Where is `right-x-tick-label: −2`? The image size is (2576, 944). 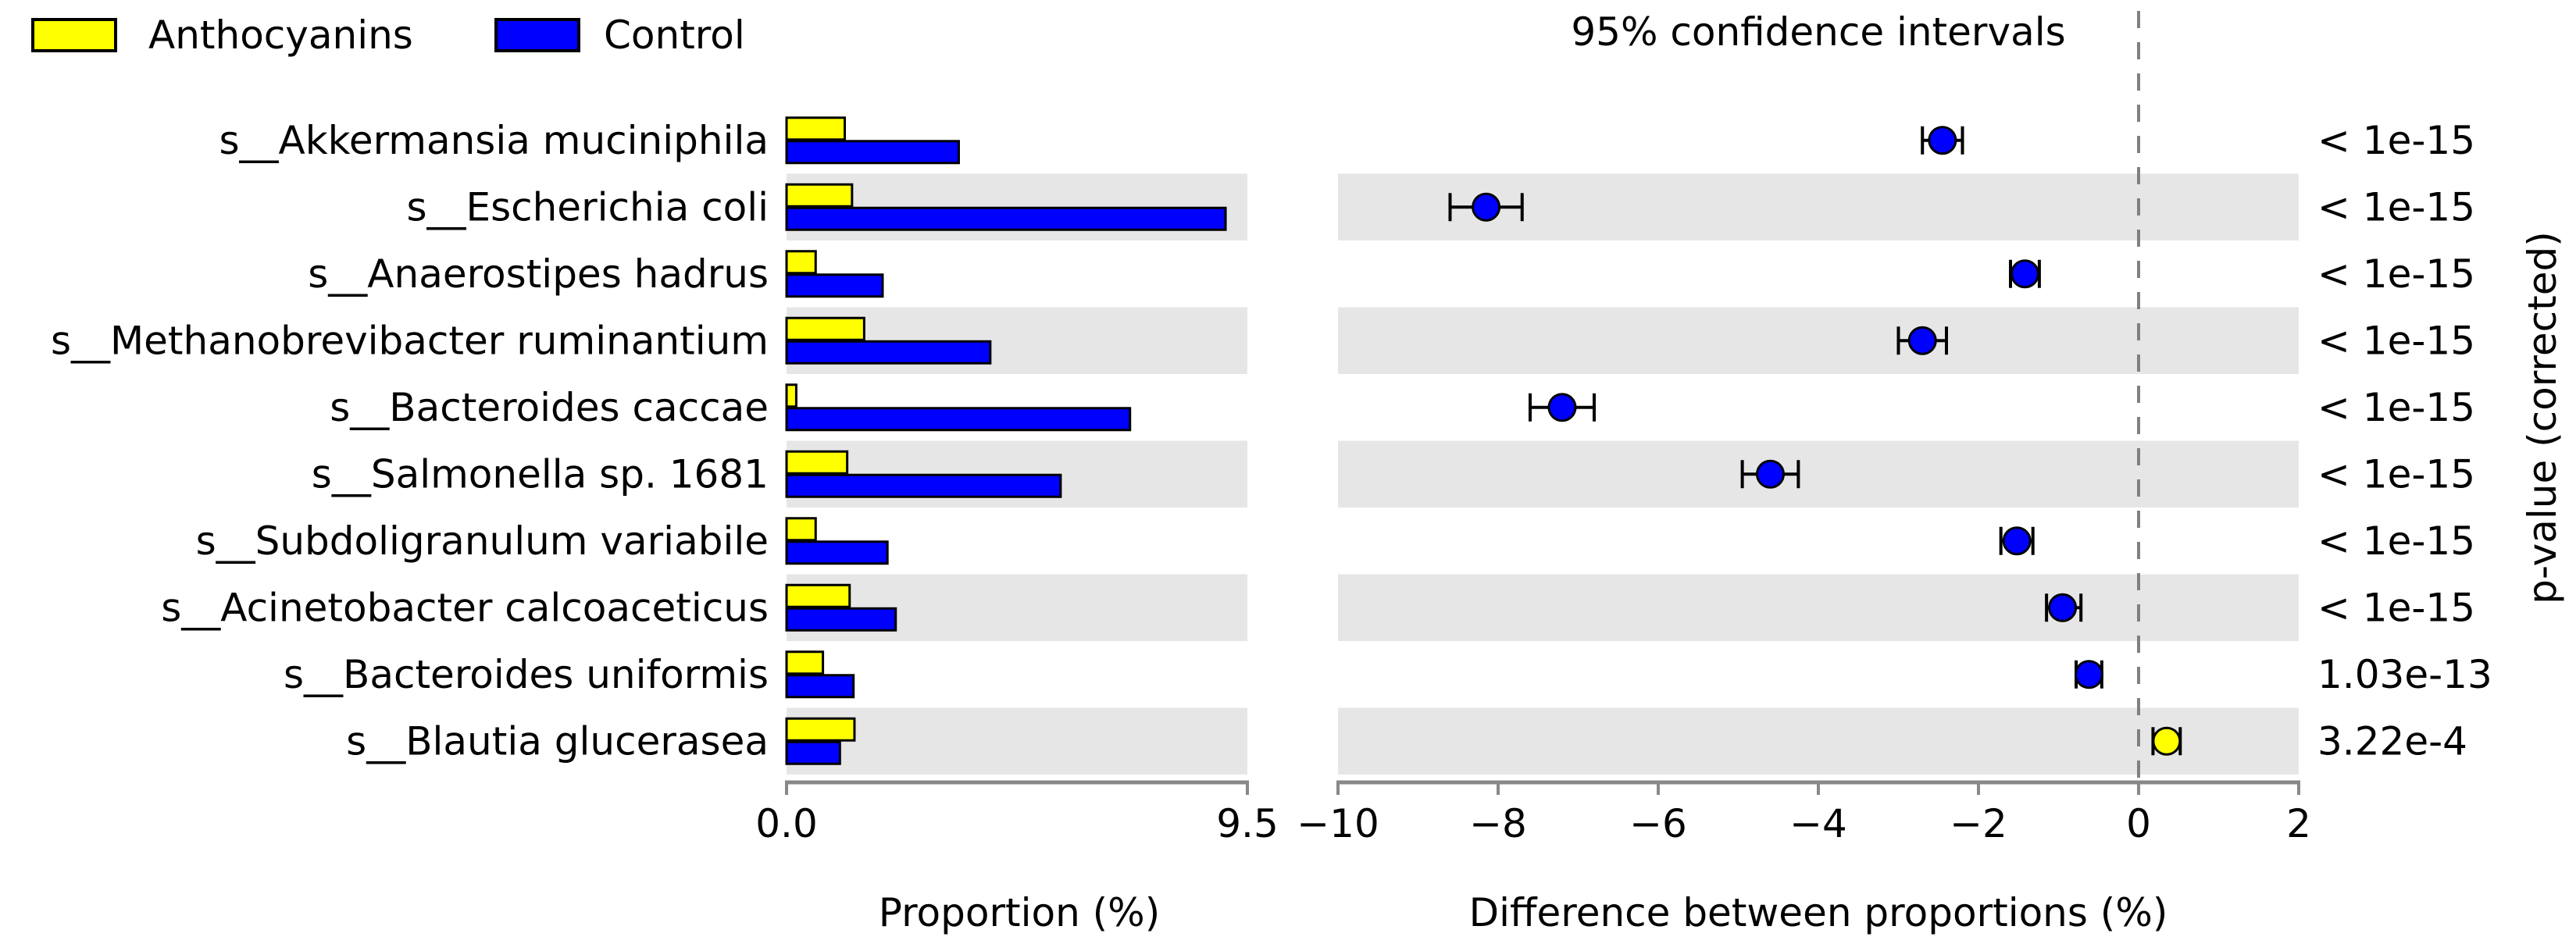 right-x-tick-label: −2 is located at coordinates (1978, 823).